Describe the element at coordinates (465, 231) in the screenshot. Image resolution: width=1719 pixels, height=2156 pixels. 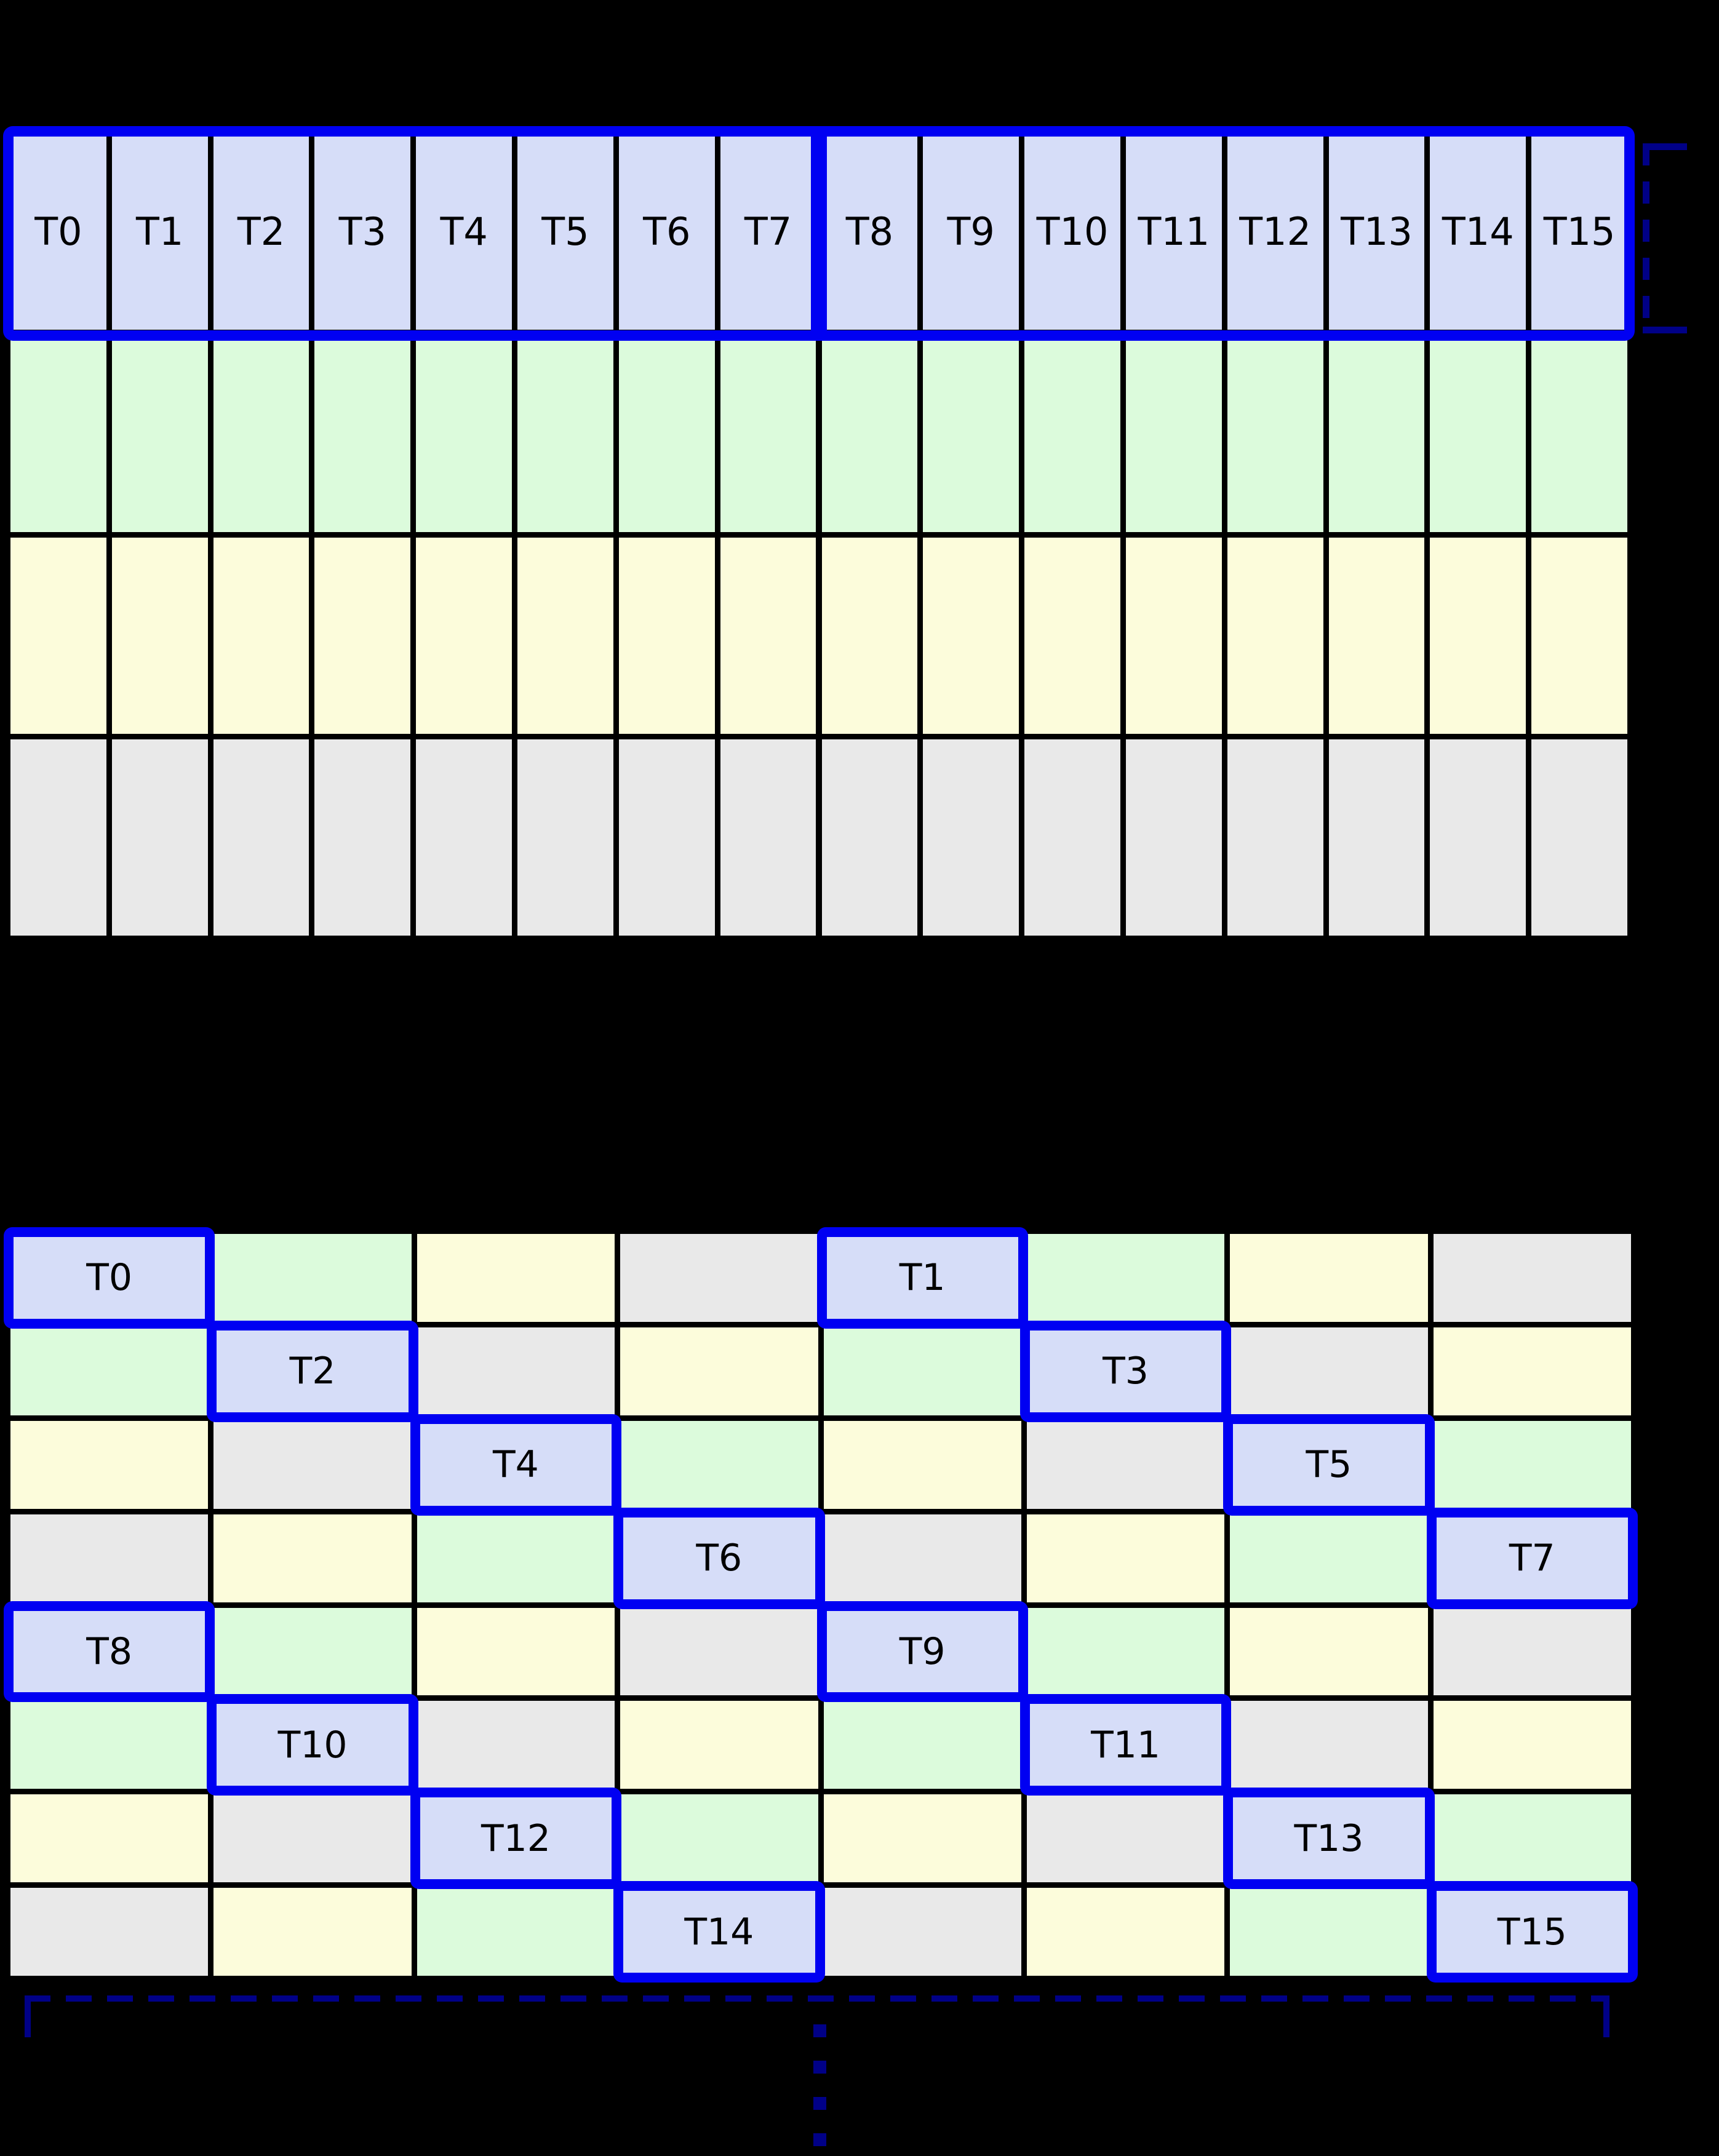
I see `thread-access-cell: T4` at that location.